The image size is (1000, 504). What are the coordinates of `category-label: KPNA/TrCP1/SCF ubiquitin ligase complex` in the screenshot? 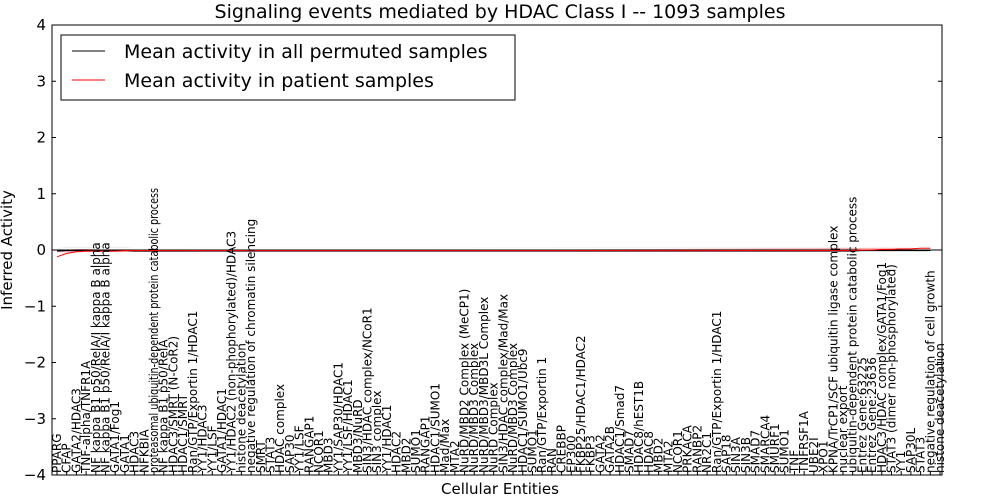 It's located at (833, 349).